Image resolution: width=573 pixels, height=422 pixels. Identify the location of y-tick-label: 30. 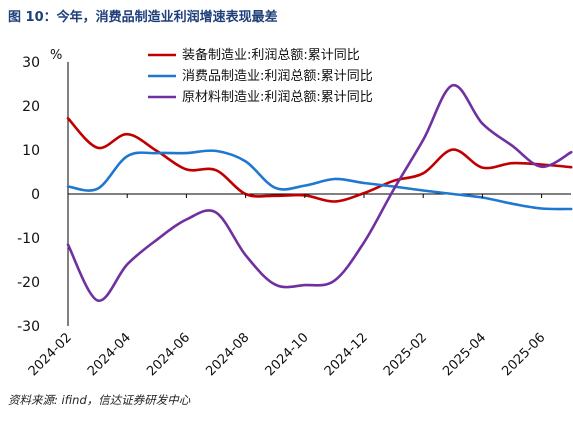
(31, 63).